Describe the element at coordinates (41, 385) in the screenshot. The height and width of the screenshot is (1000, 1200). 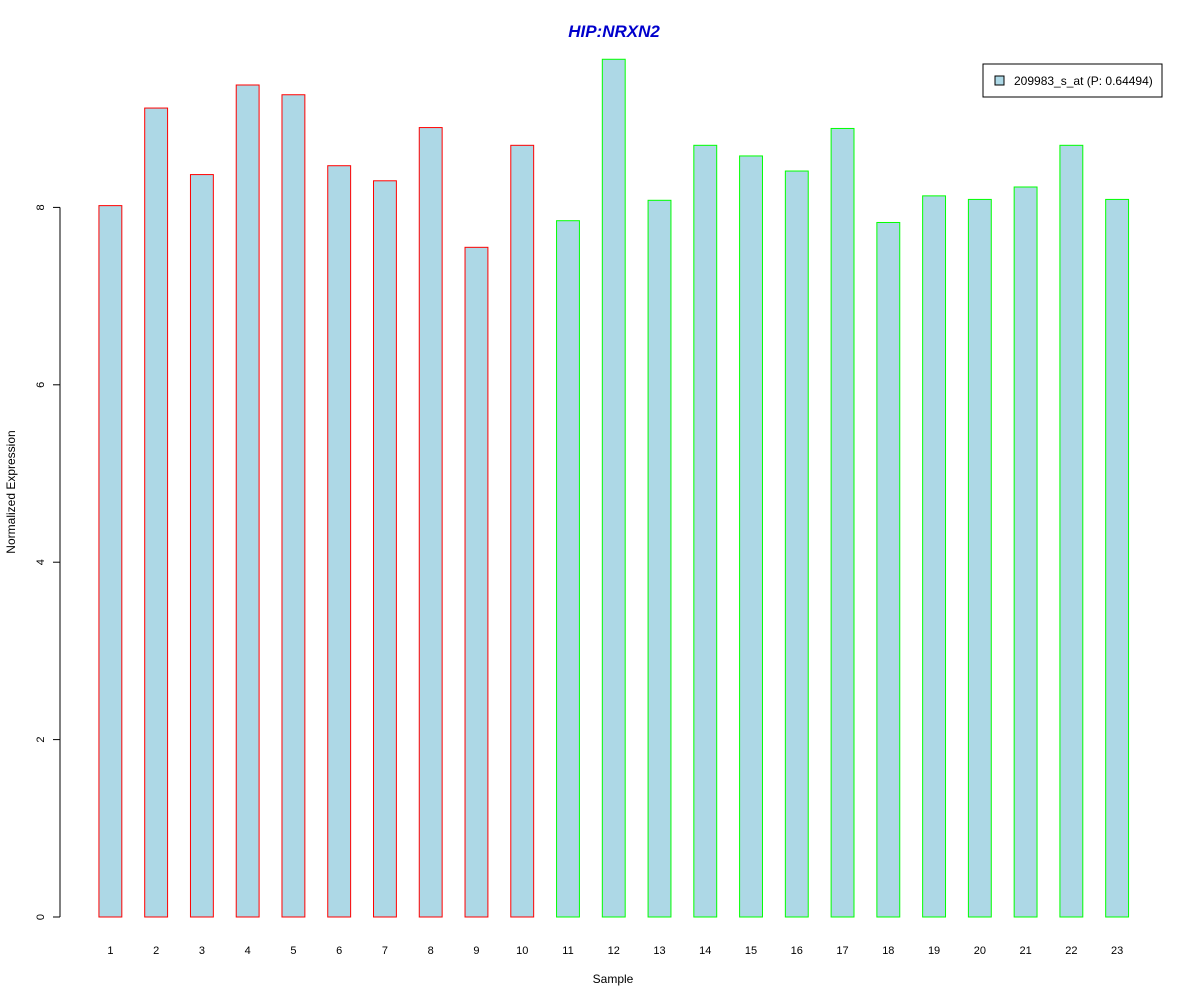
I see `y-tick-label: 6` at that location.